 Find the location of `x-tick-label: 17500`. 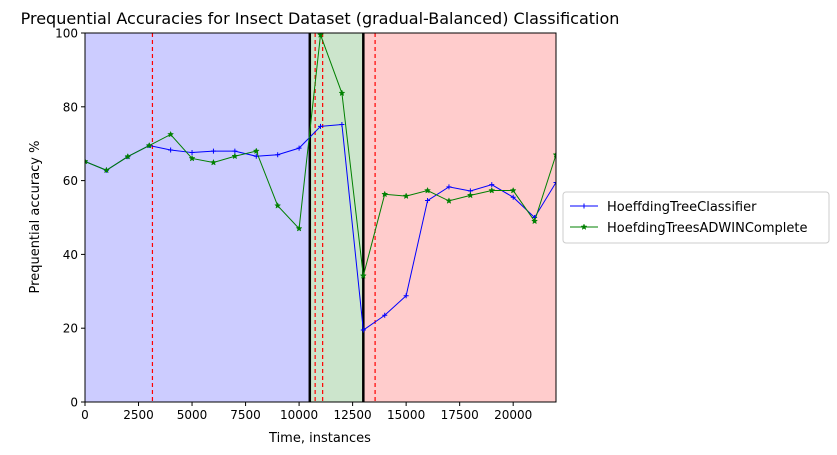

x-tick-label: 17500 is located at coordinates (460, 415).